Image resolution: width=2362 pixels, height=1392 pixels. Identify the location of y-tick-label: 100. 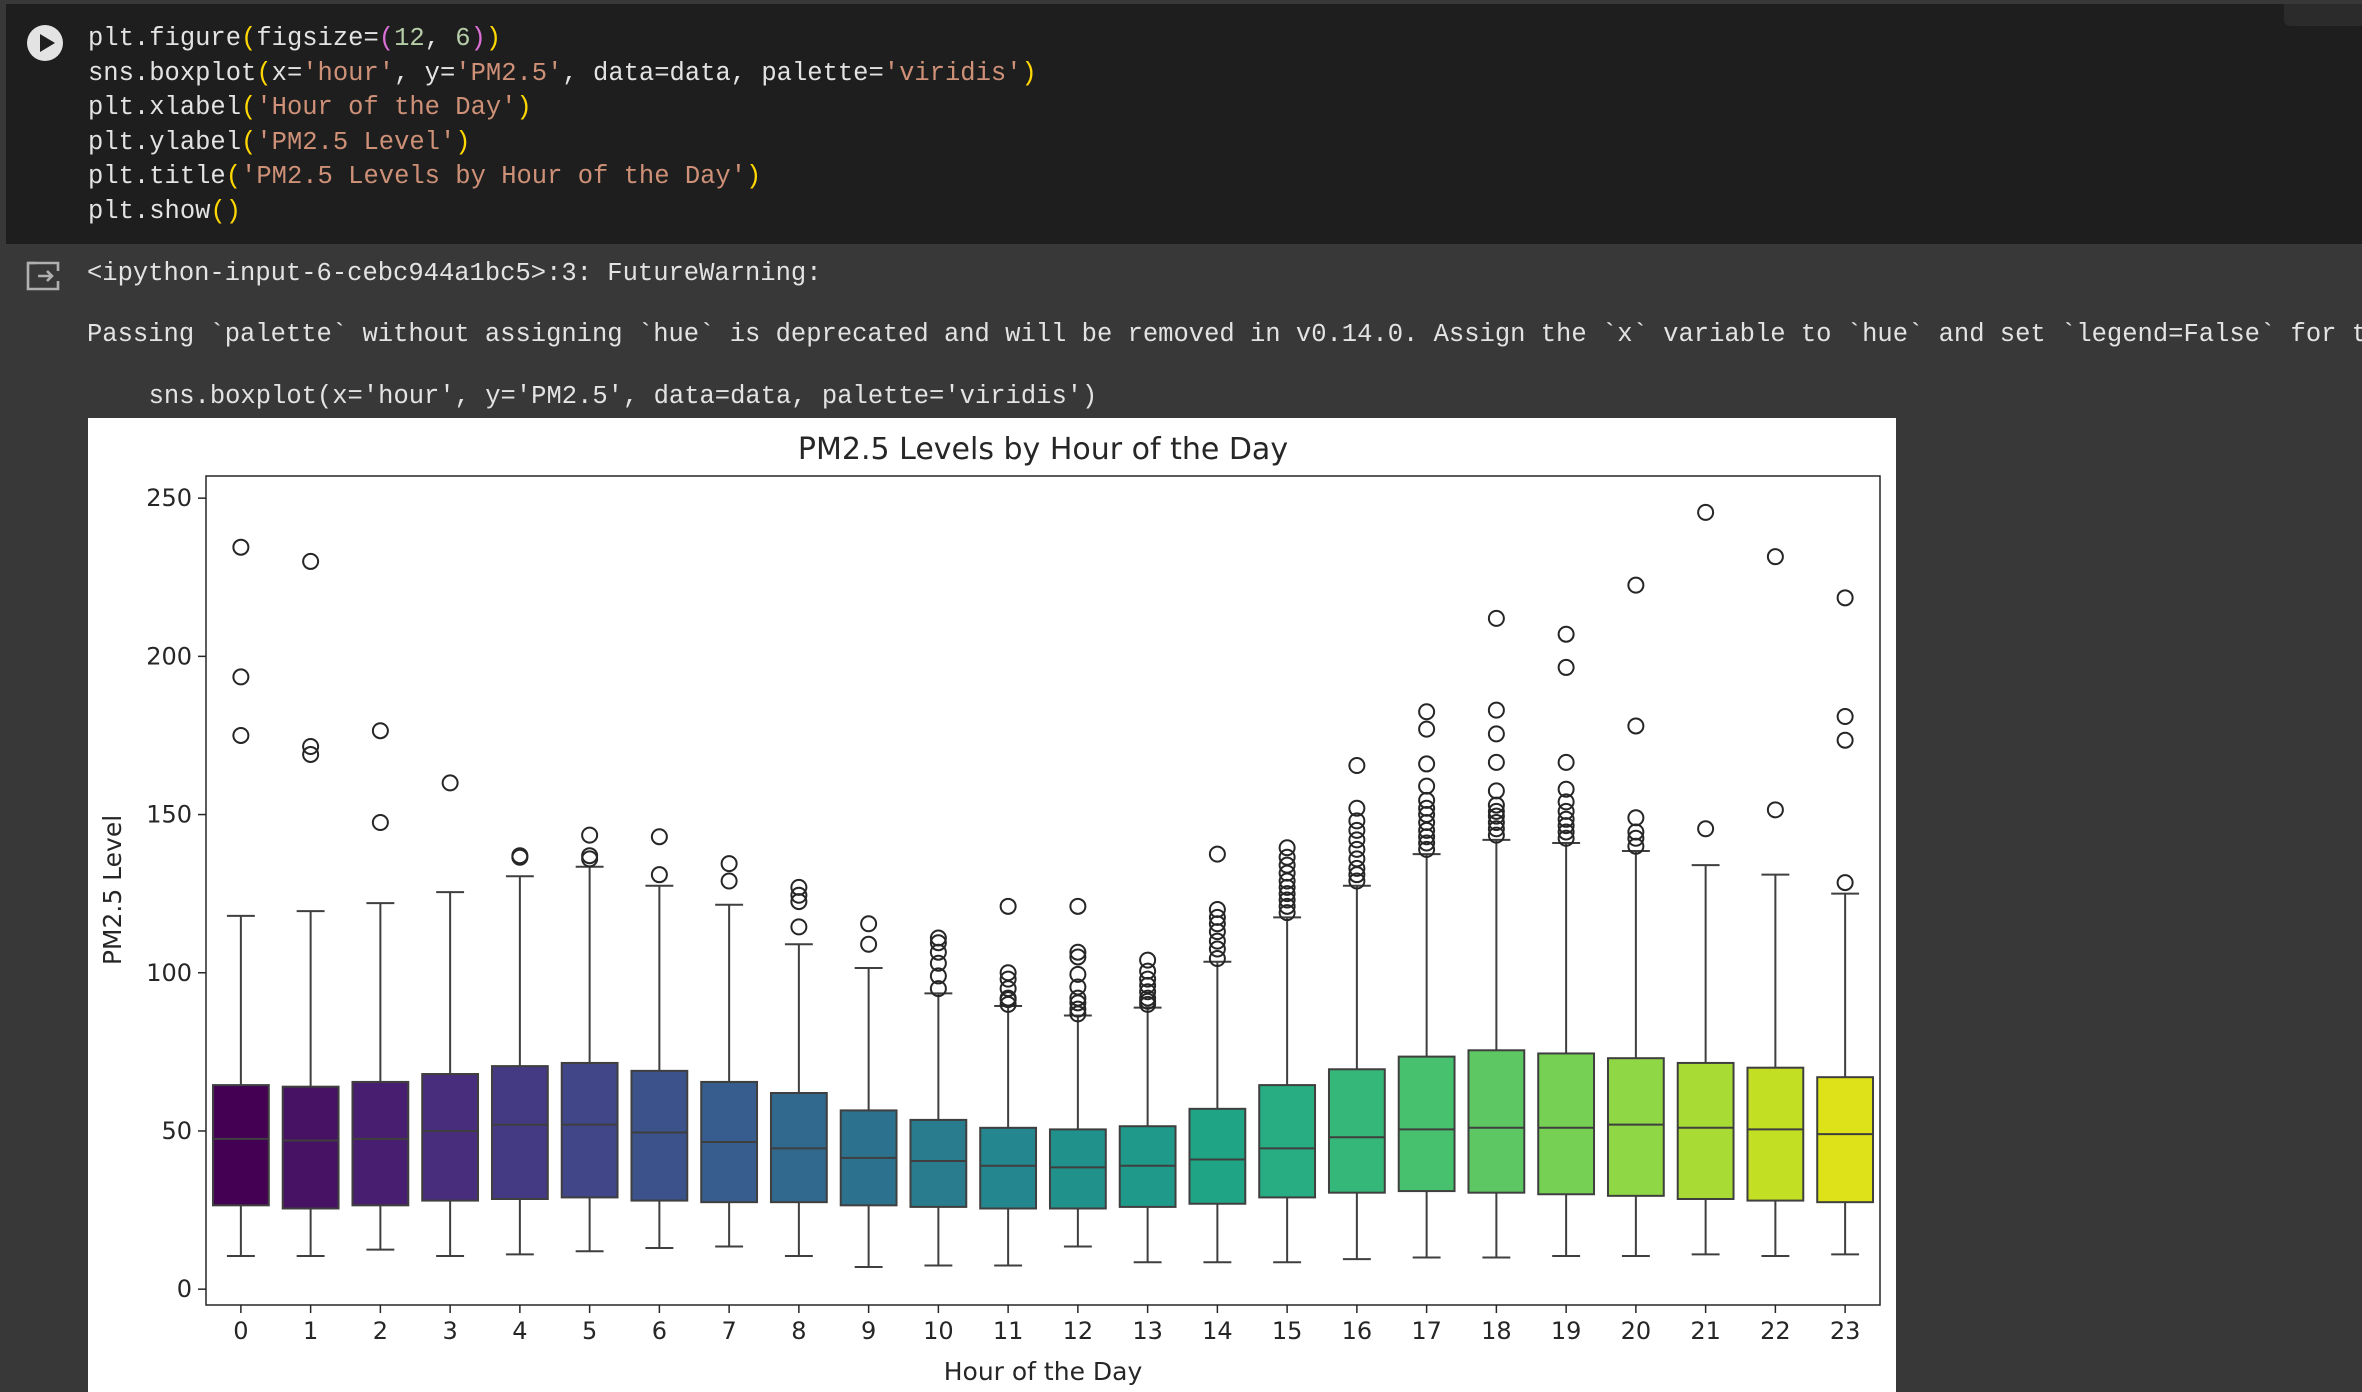
(169, 973).